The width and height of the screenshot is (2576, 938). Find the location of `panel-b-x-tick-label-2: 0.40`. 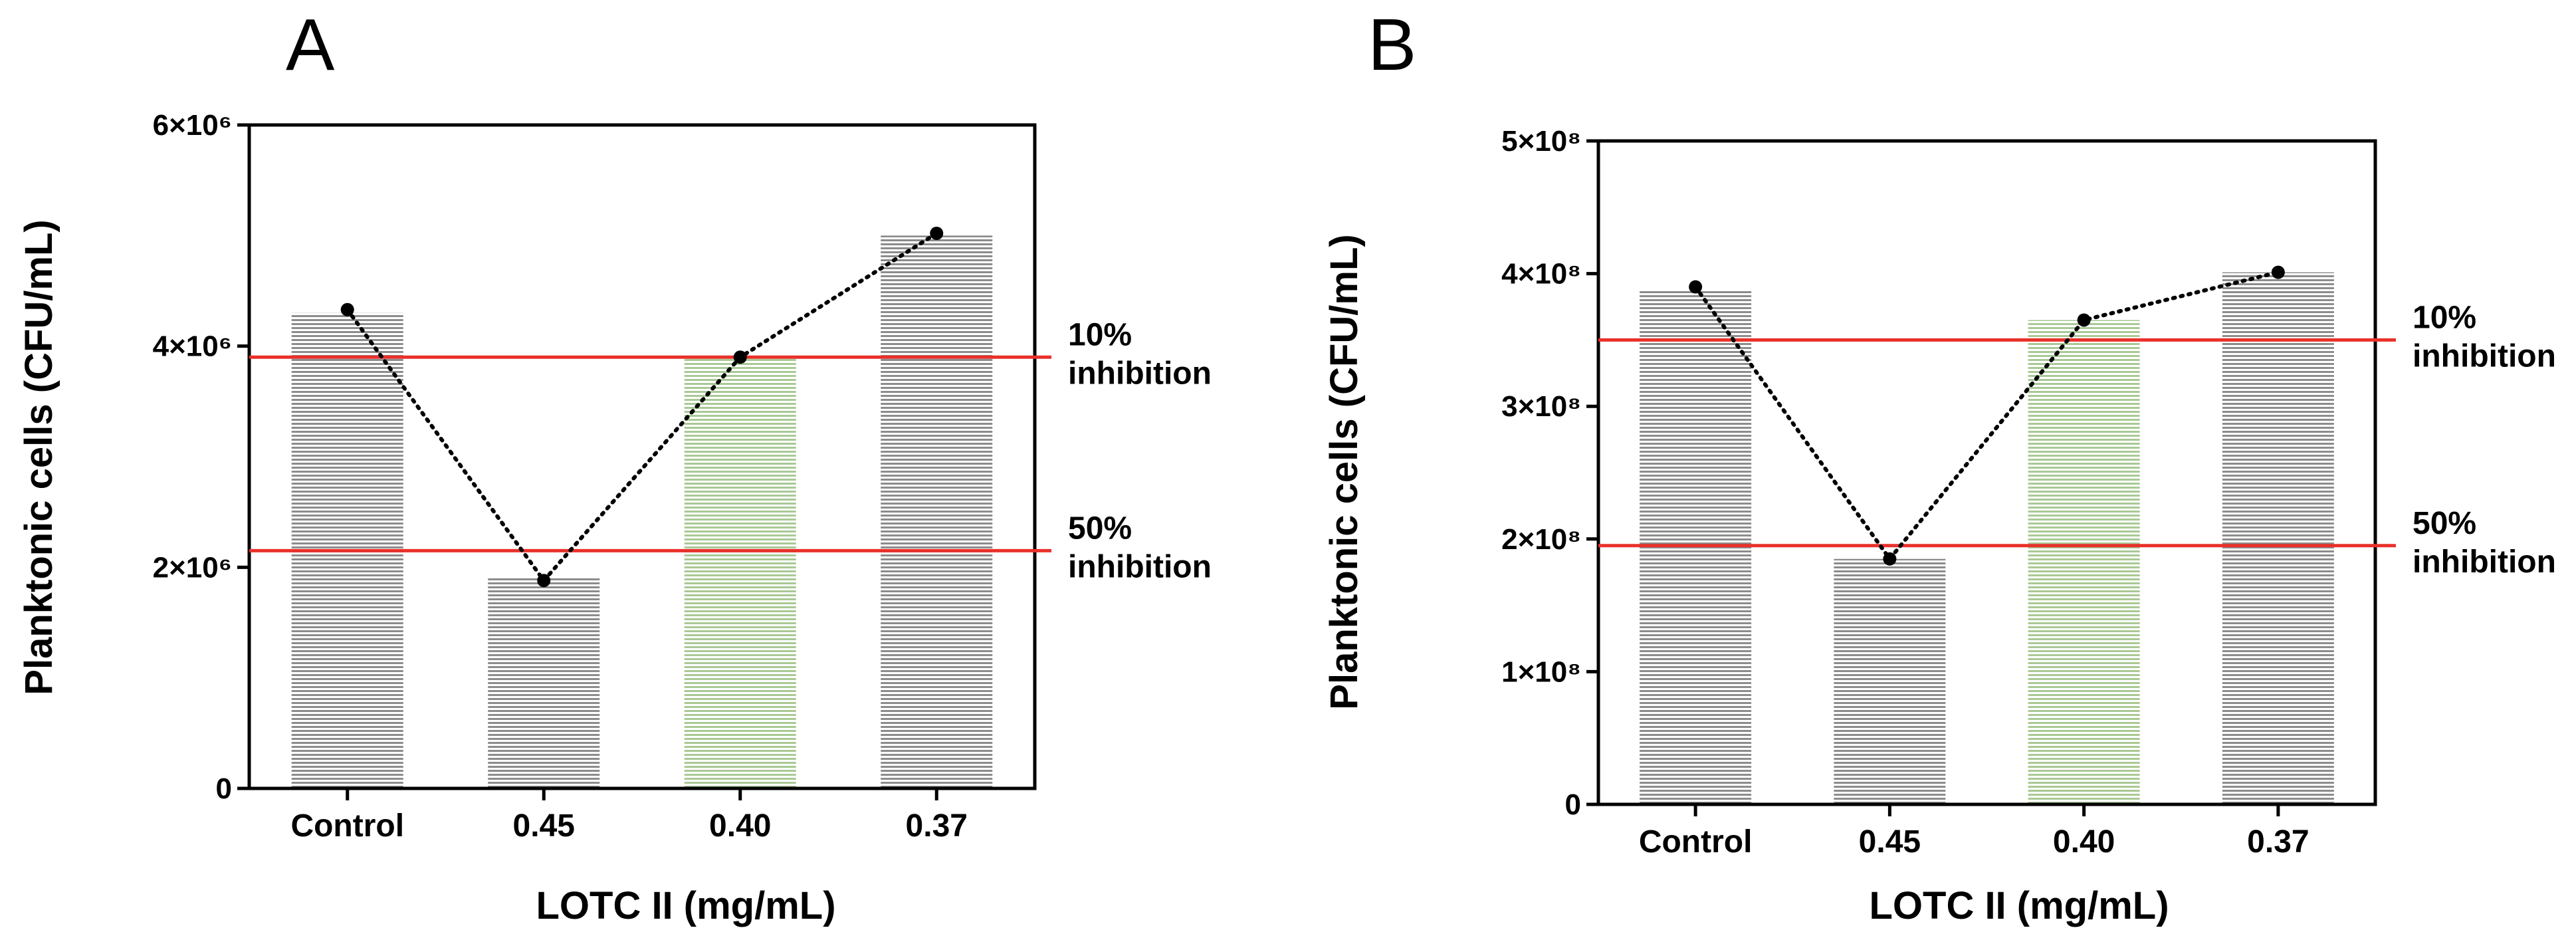

panel-b-x-tick-label-2: 0.40 is located at coordinates (2084, 842).